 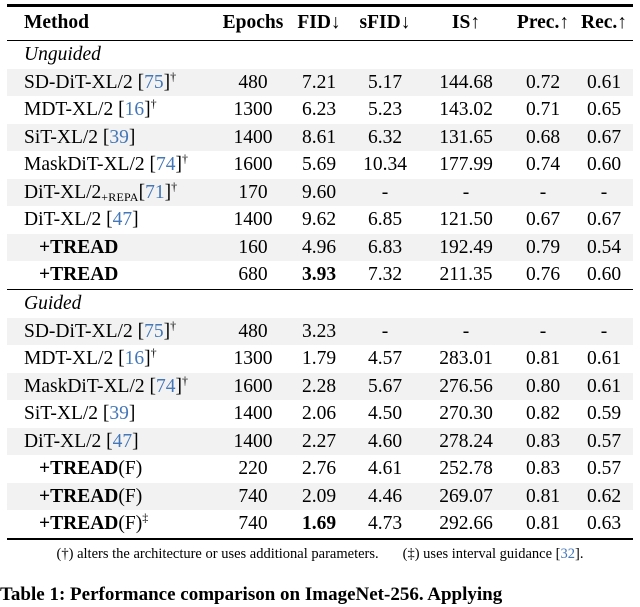 What do you see at coordinates (466, 109) in the screenshot?
I see `value-cell: 143.02` at bounding box center [466, 109].